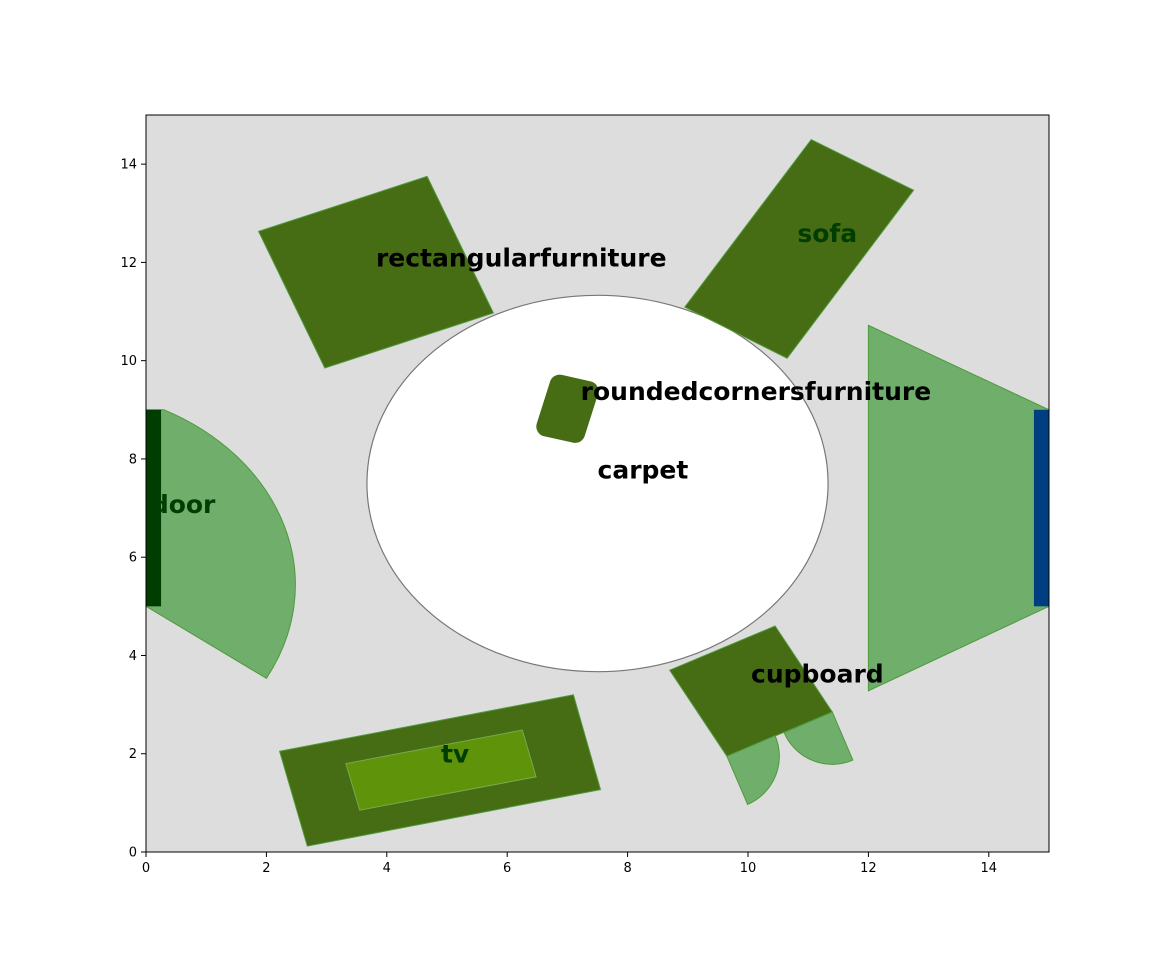 The width and height of the screenshot is (1166, 962). What do you see at coordinates (455, 754) in the screenshot?
I see `tv-label: tv` at bounding box center [455, 754].